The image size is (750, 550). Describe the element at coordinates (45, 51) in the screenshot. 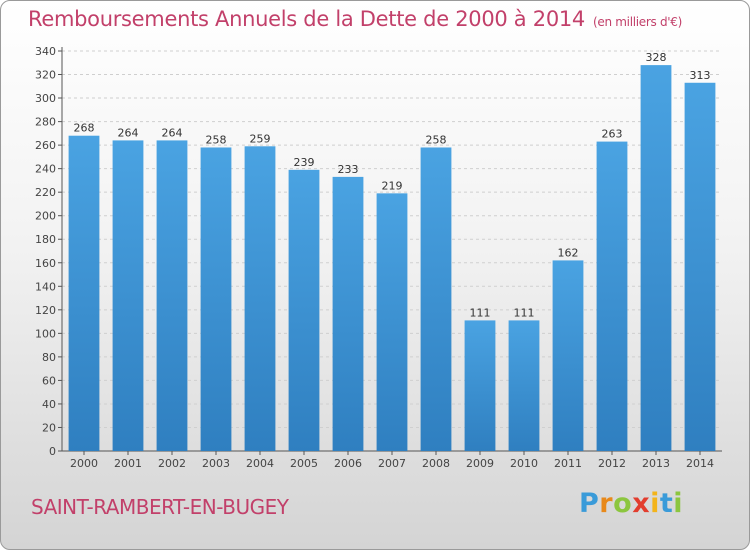

I see `y-tick-label: 340` at that location.